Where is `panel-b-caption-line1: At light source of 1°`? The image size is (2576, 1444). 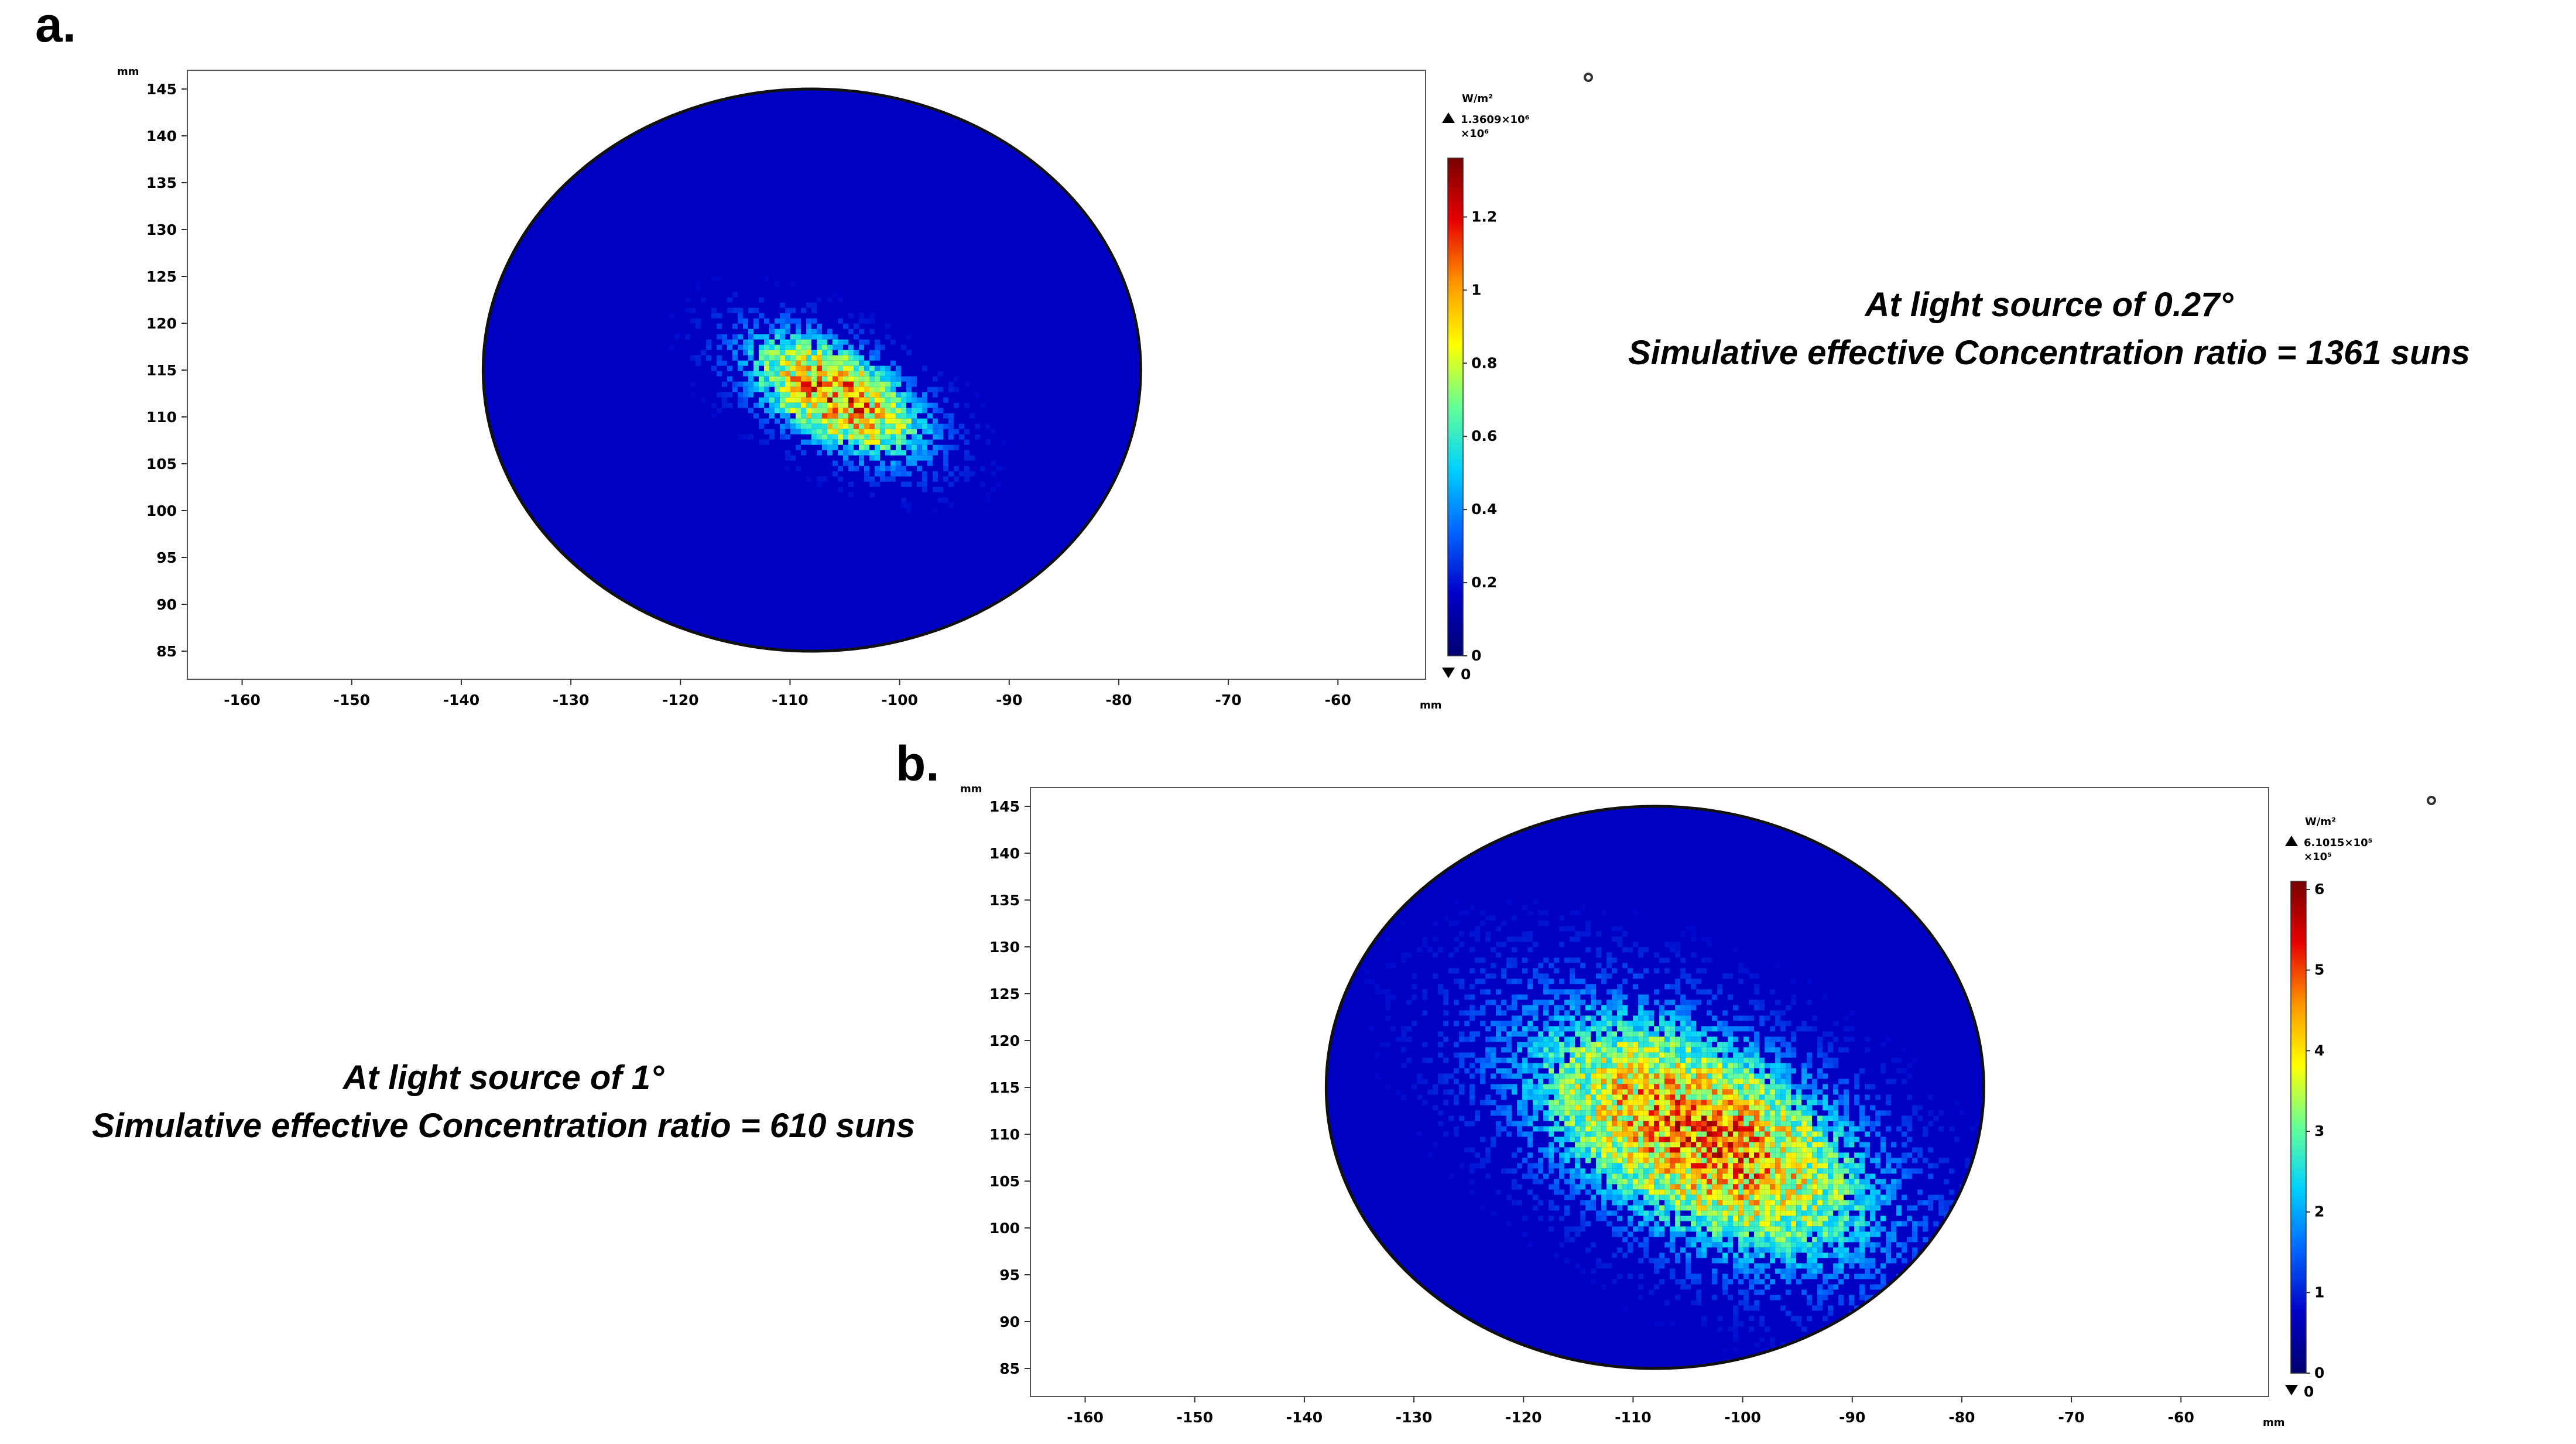
panel-b-caption-line1: At light source of 1° is located at coordinates (503, 1078).